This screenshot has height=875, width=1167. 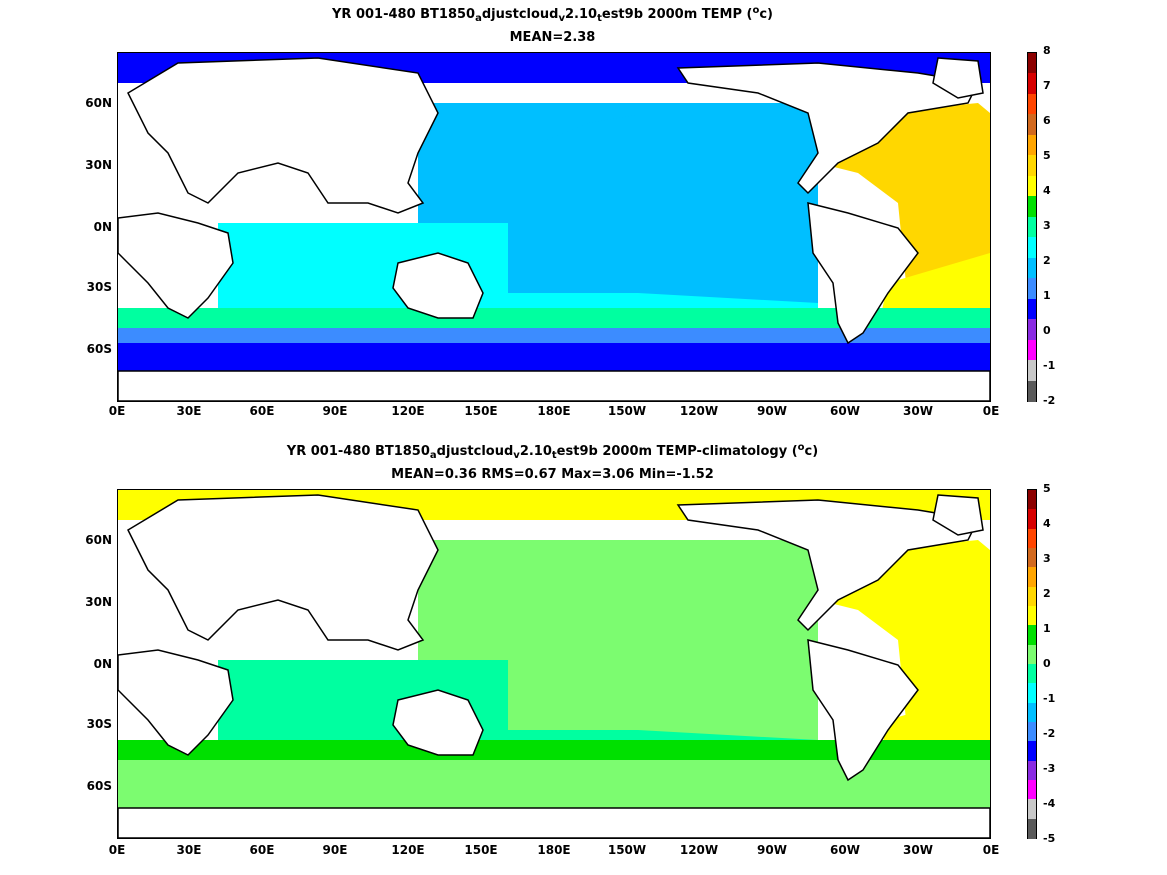 What do you see at coordinates (1047, 558) in the screenshot?
I see `colorbar-tick-label: 3` at bounding box center [1047, 558].